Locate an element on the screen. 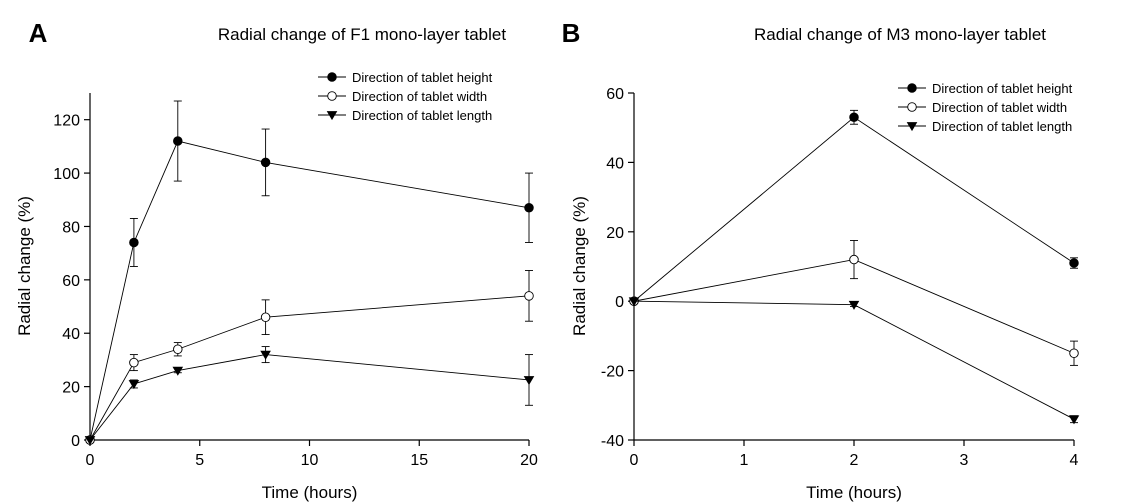  y-tick-label: -40 is located at coordinates (612, 441).